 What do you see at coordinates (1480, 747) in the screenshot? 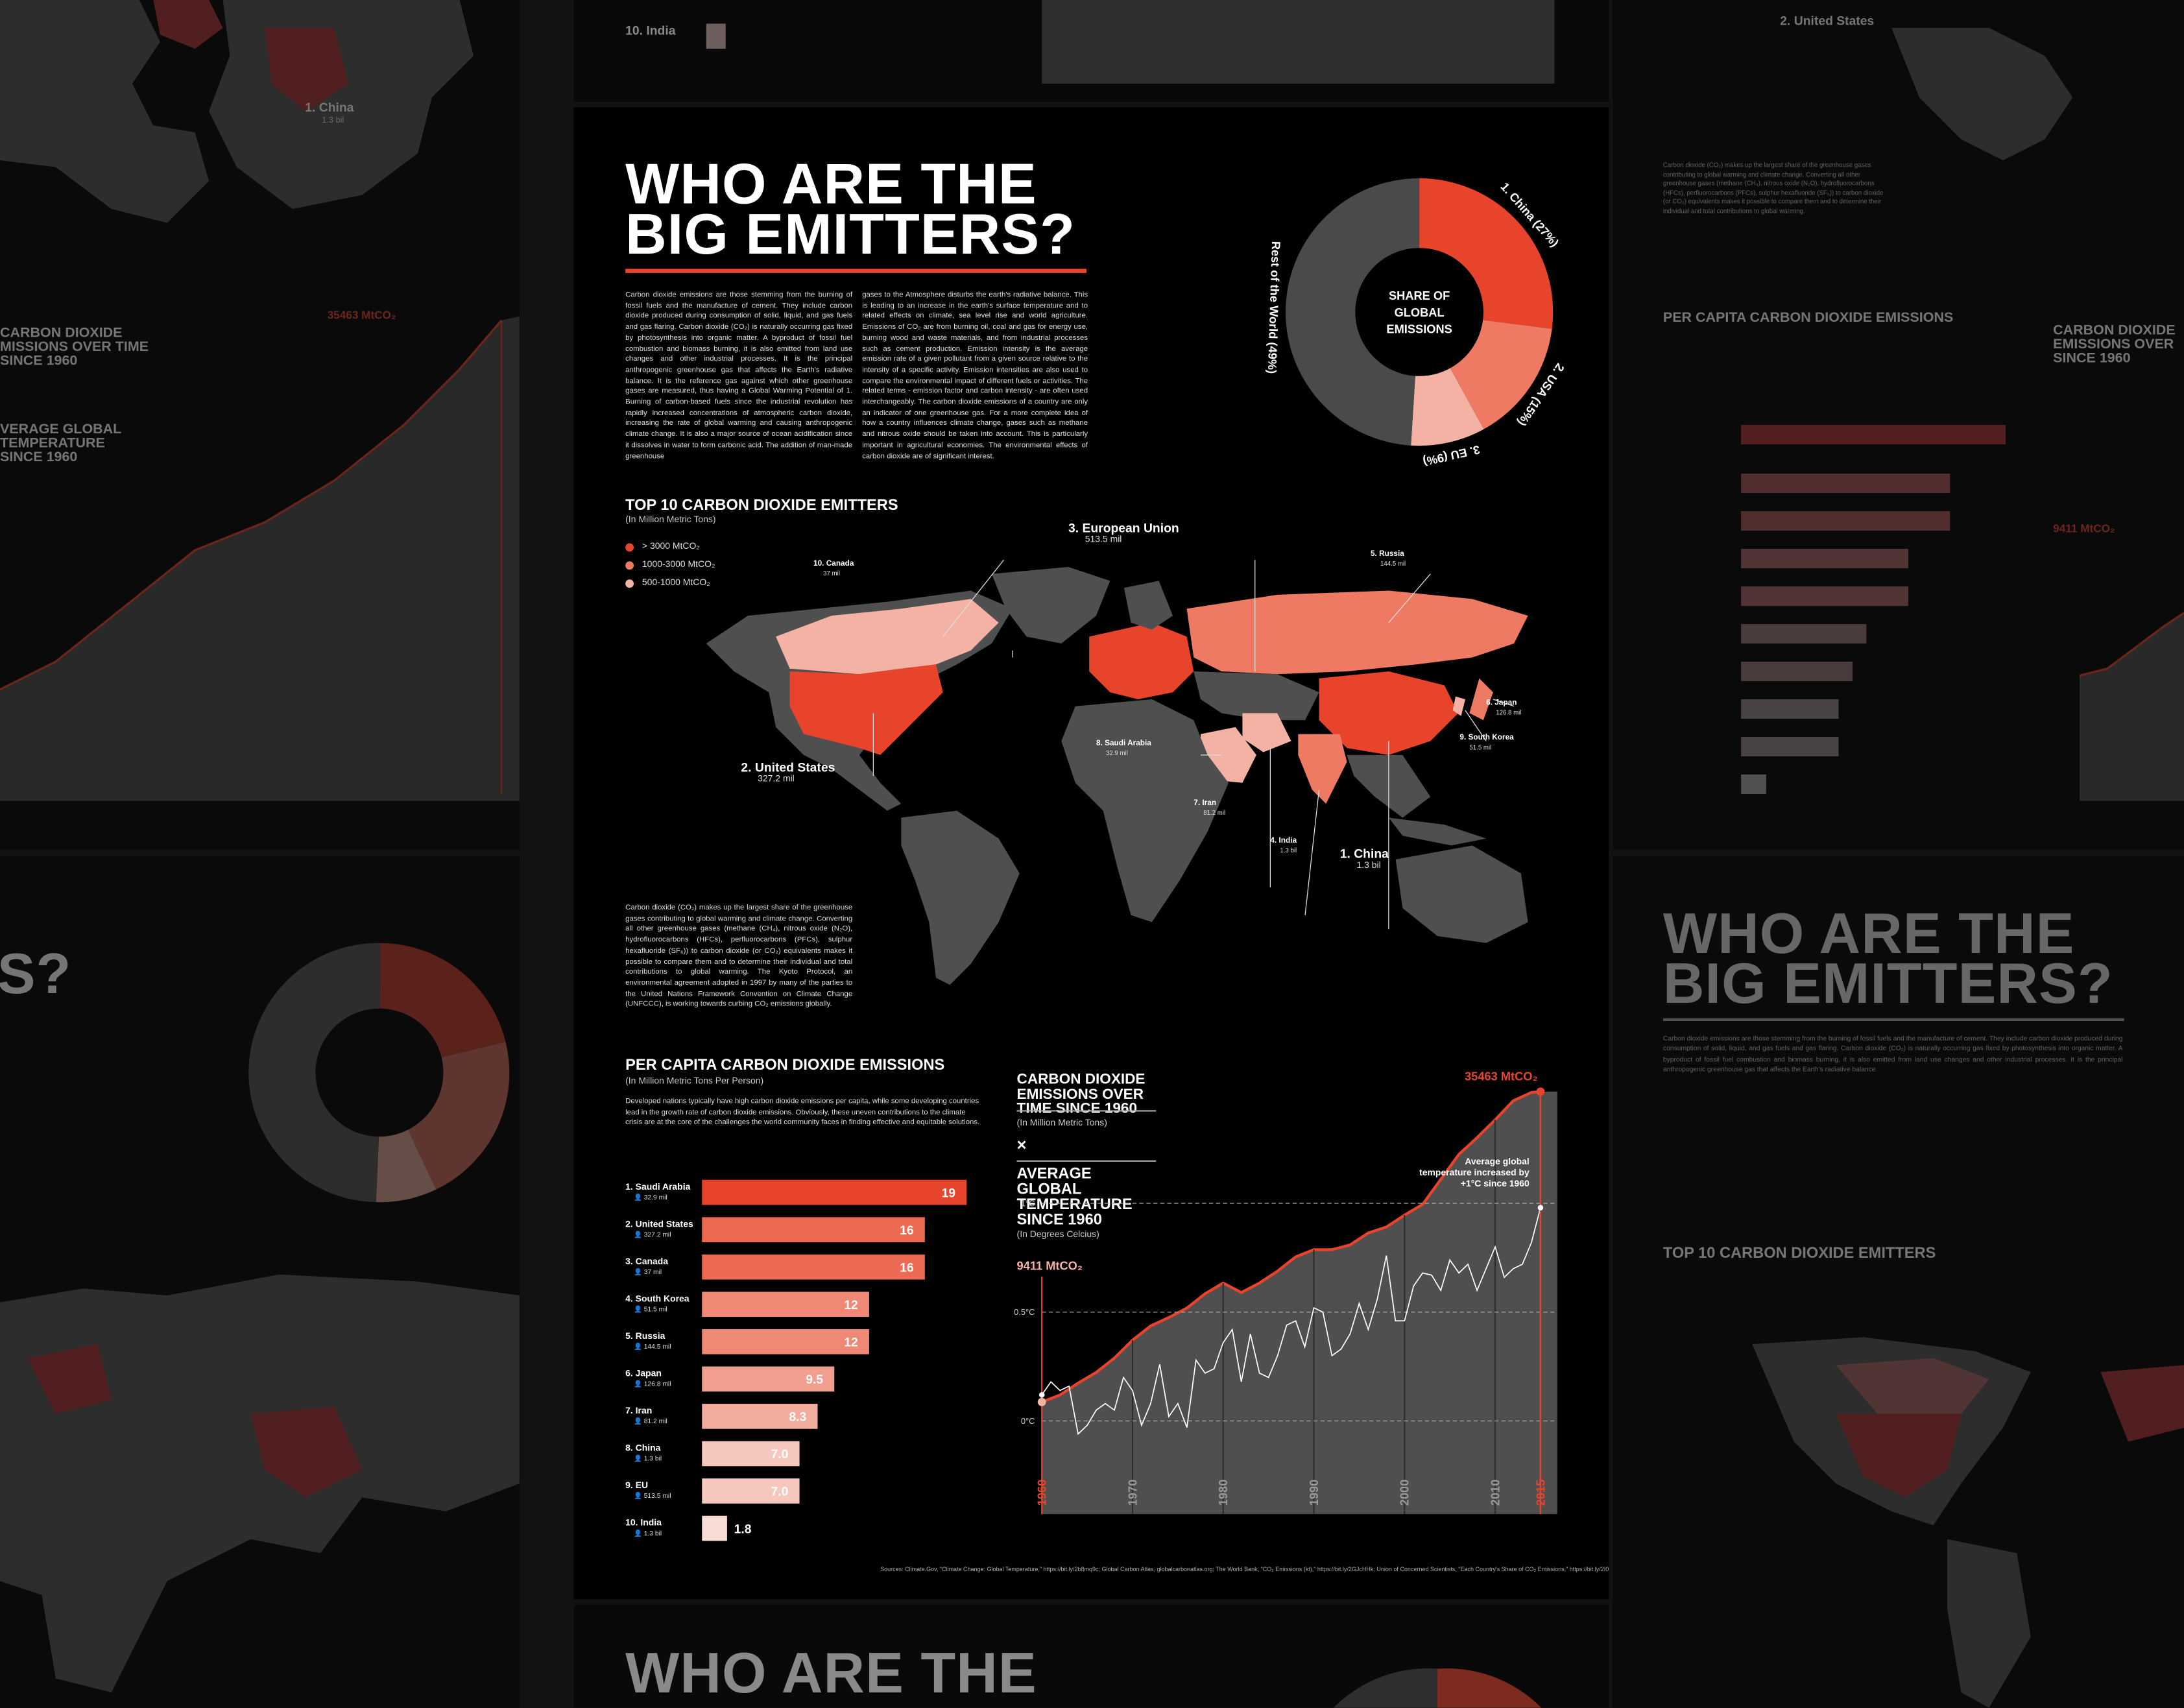
I see `map-label-pop: 51.5 mil` at bounding box center [1480, 747].